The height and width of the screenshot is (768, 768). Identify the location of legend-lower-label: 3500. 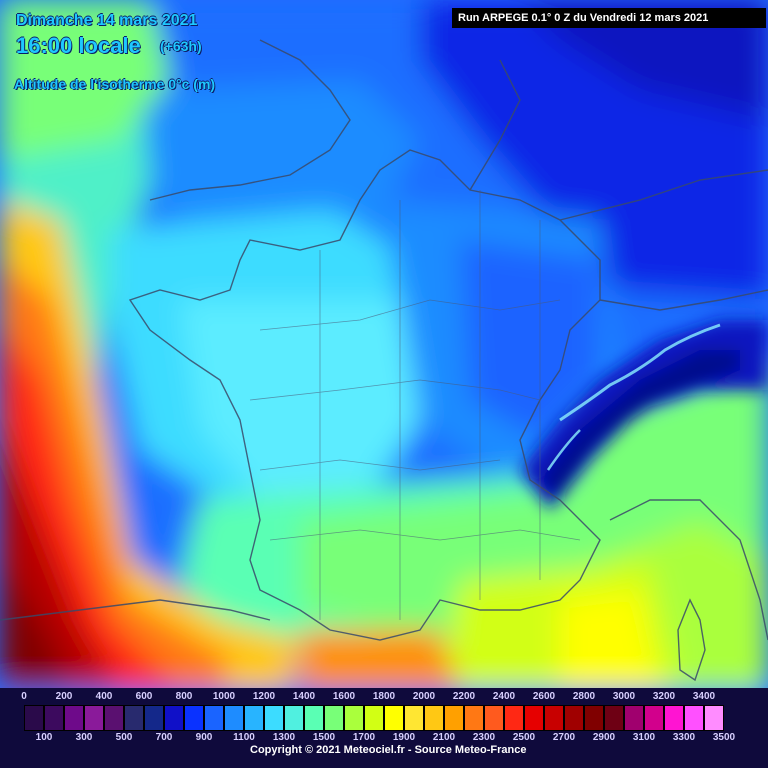
(724, 737).